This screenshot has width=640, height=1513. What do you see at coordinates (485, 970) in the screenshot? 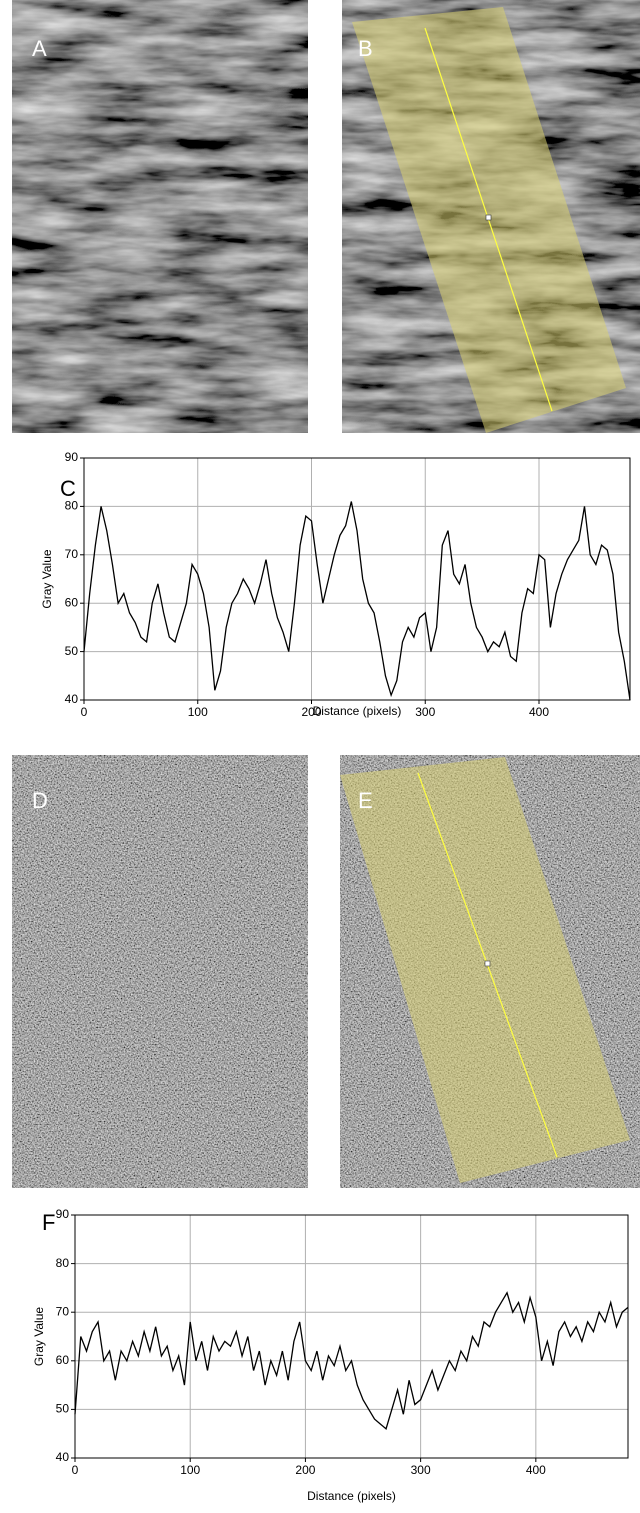
I see `roi-box` at bounding box center [485, 970].